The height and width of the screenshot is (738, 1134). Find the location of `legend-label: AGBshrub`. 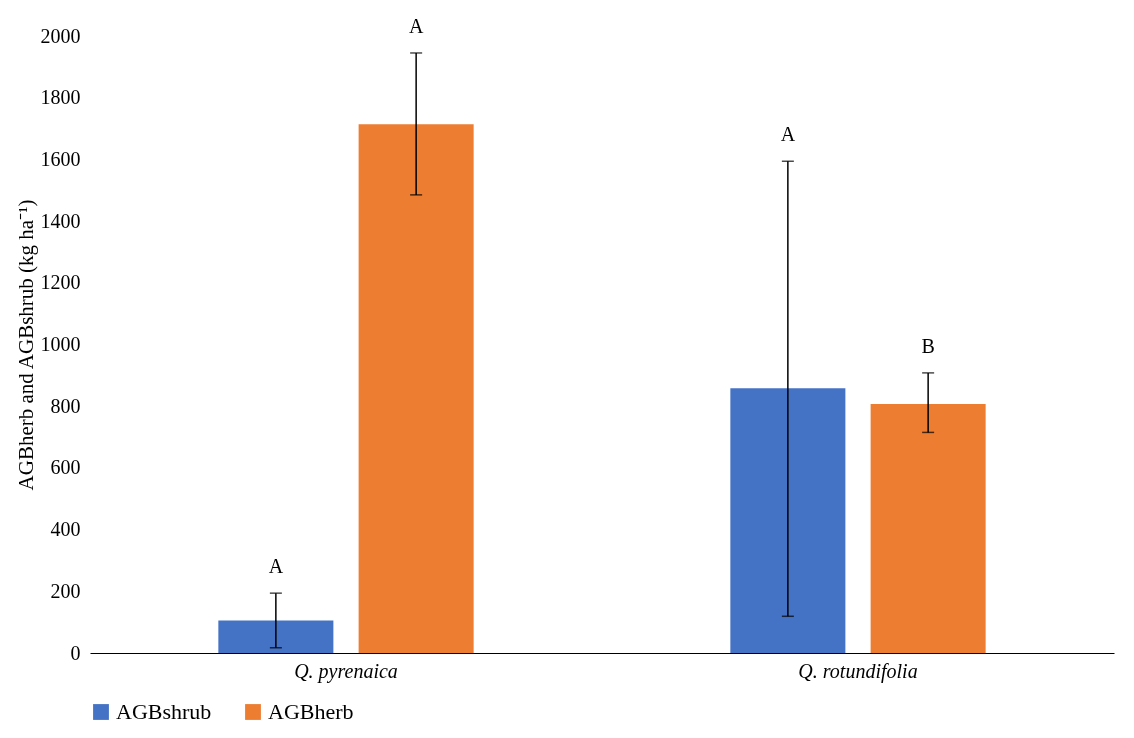

legend-label: AGBshrub is located at coordinates (164, 711).